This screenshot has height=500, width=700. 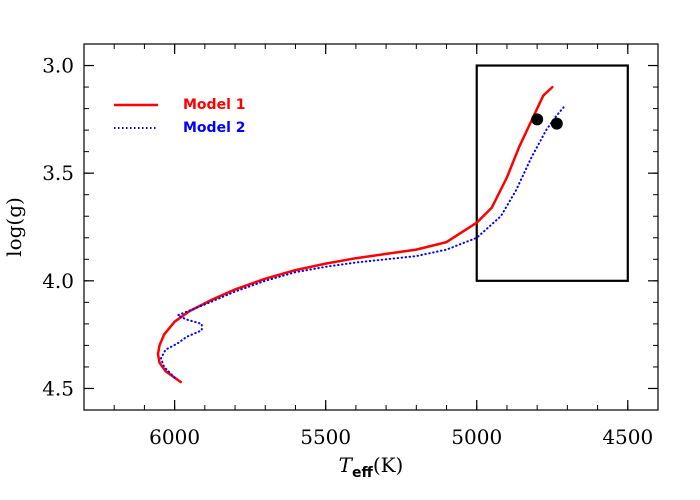 I want to click on x-tick-labels: 6000 5500 5000 4500, so click(x=401, y=437).